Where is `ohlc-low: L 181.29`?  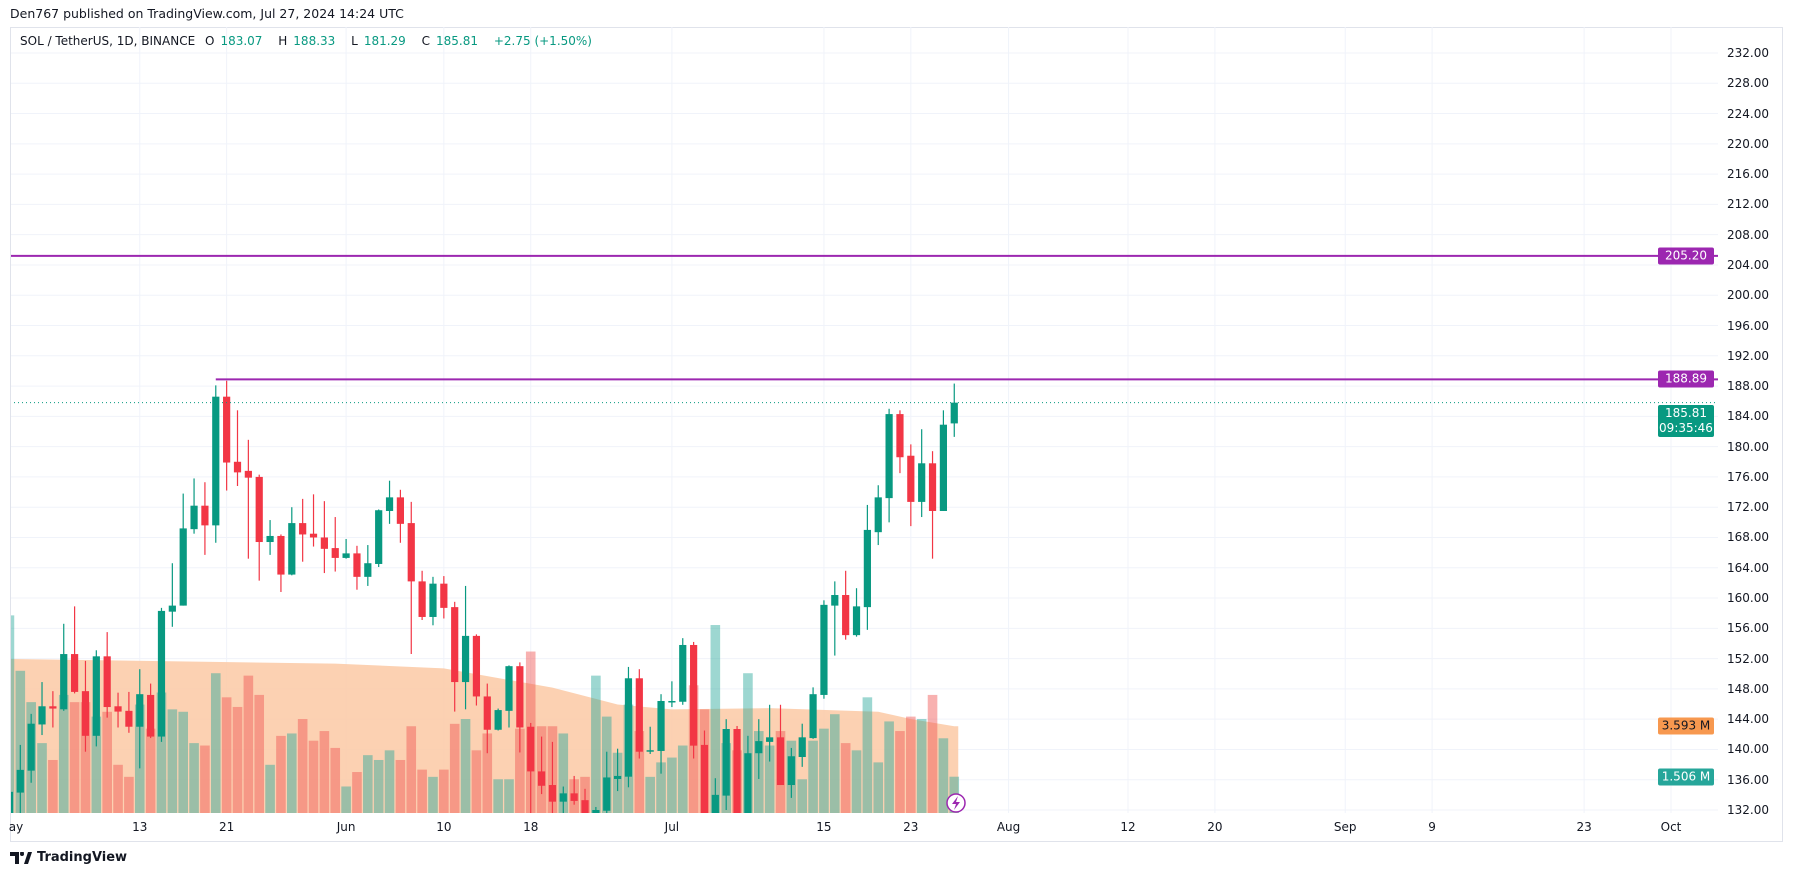
ohlc-low: L 181.29 is located at coordinates (381, 41).